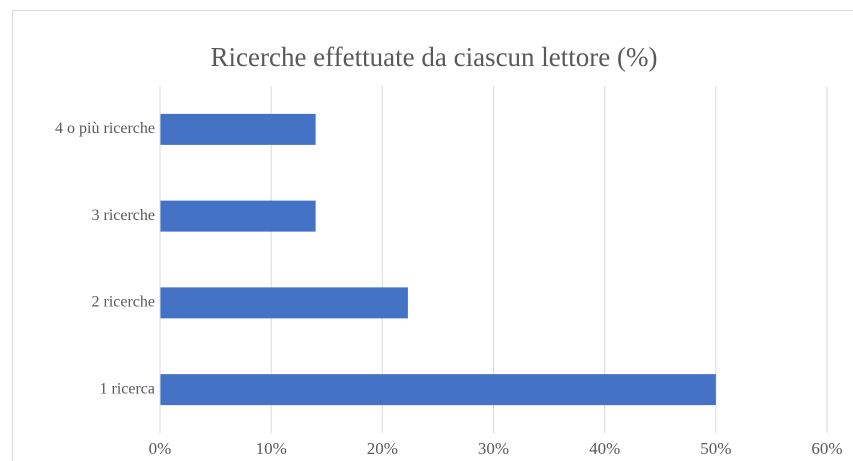 Image resolution: width=853 pixels, height=461 pixels. I want to click on x-tick-label: 60%, so click(826, 448).